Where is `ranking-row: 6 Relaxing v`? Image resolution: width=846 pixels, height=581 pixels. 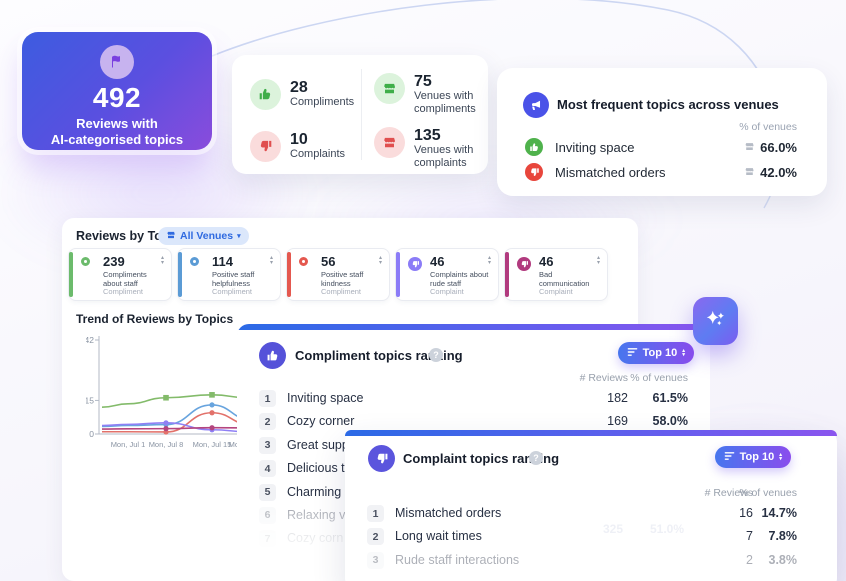 ranking-row: 6 Relaxing v is located at coordinates (473, 515).